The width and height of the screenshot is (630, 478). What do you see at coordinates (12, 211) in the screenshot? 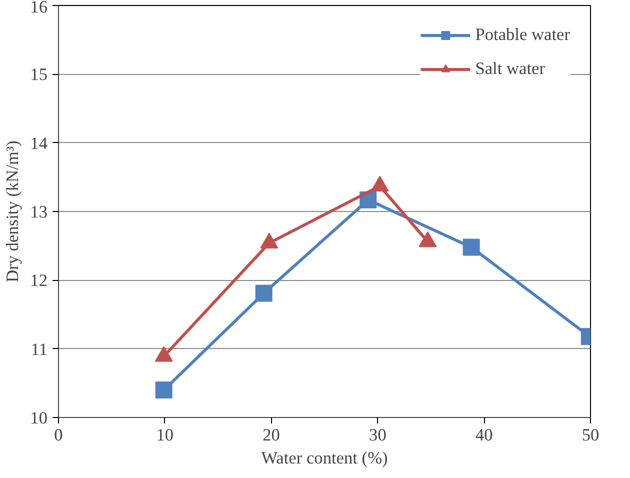
I see `y-axis-title: Dry density (kN/m³)` at bounding box center [12, 211].